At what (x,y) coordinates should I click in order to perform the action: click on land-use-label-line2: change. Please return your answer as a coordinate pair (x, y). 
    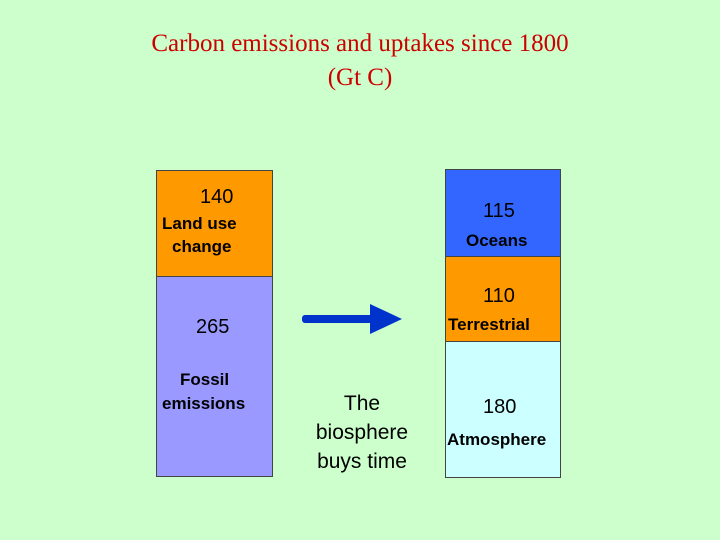
    Looking at the image, I should click on (202, 246).